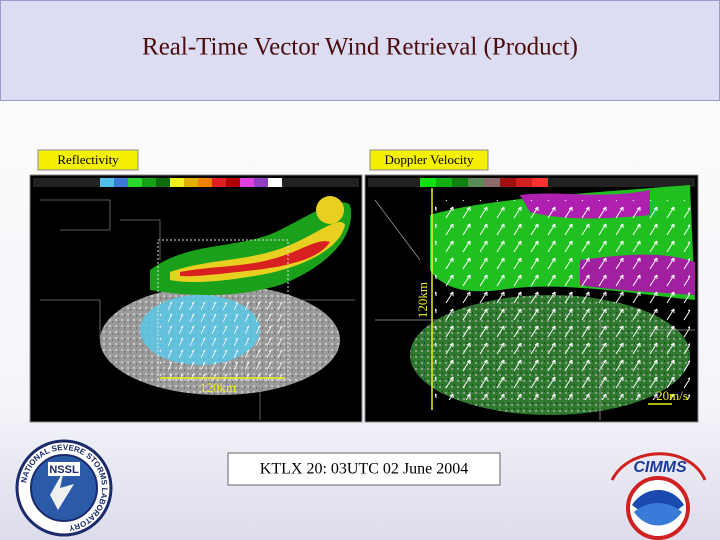 The image size is (720, 540). Describe the element at coordinates (64, 470) in the screenshot. I see `logo-text: NSSL` at that location.